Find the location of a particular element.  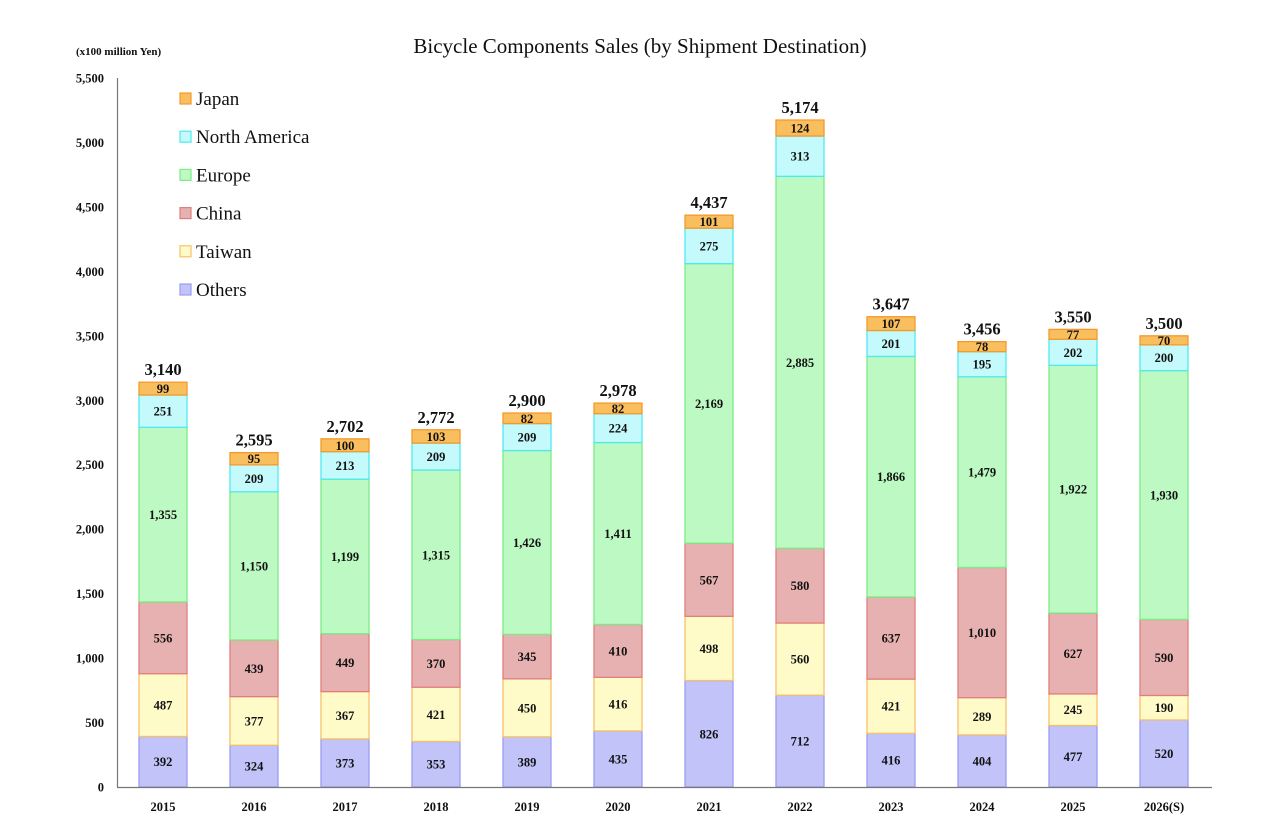

segment-value-label: 477 is located at coordinates (1073, 757).